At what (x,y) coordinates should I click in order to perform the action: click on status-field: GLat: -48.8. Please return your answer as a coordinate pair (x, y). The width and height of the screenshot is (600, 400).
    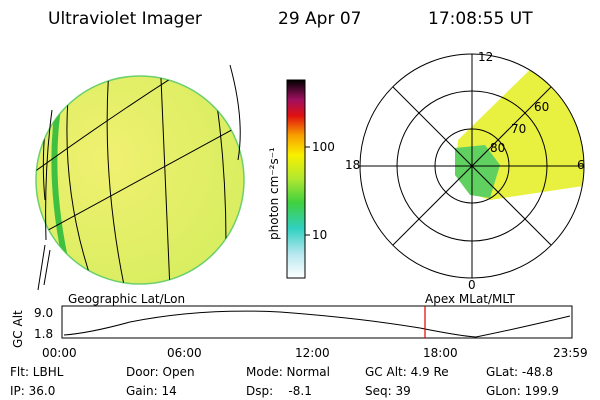
    Looking at the image, I should click on (519, 372).